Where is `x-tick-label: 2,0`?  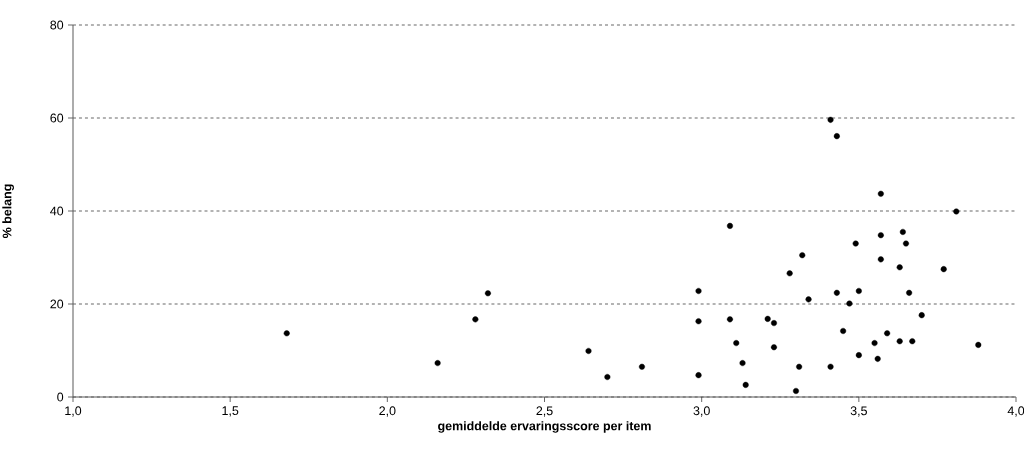 x-tick-label: 2,0 is located at coordinates (387, 411).